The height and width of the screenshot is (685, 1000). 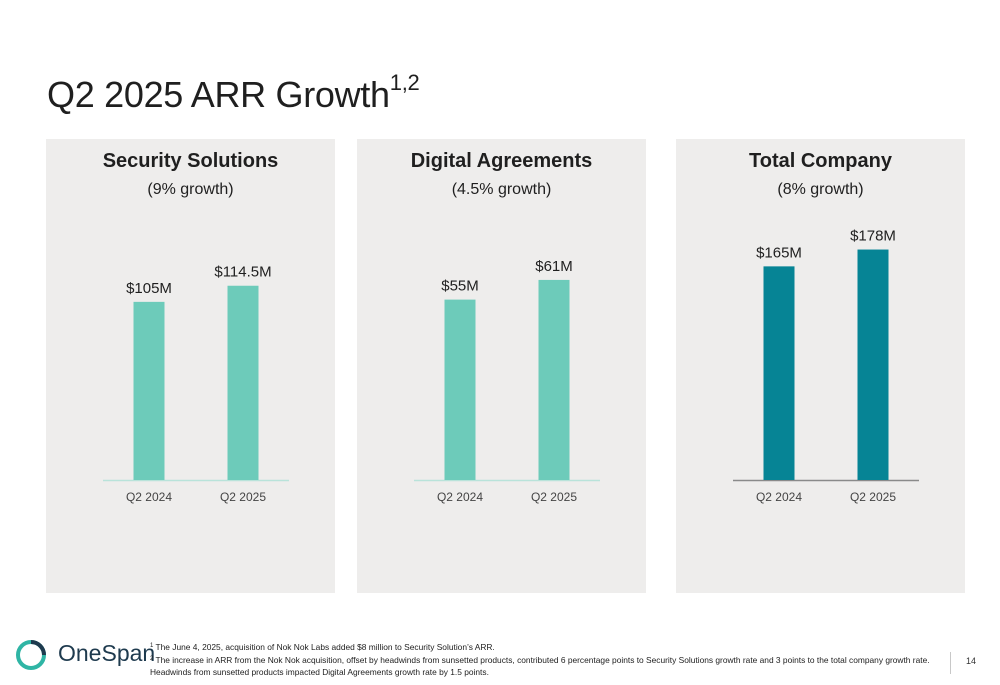 What do you see at coordinates (190, 189) in the screenshot?
I see `chart-subtitle: (9% growth)` at bounding box center [190, 189].